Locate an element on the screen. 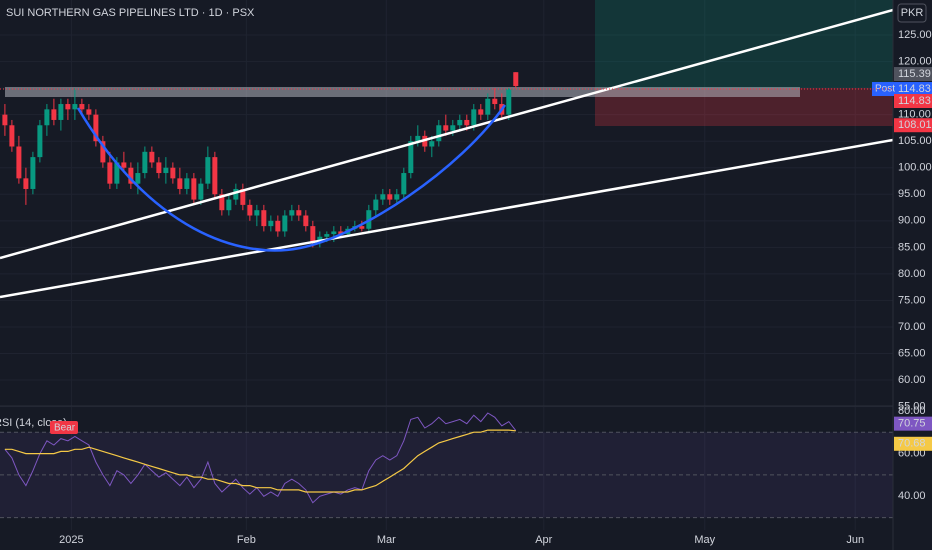 This screenshot has height=550, width=932. y-tick-label: 125.00 is located at coordinates (915, 35).